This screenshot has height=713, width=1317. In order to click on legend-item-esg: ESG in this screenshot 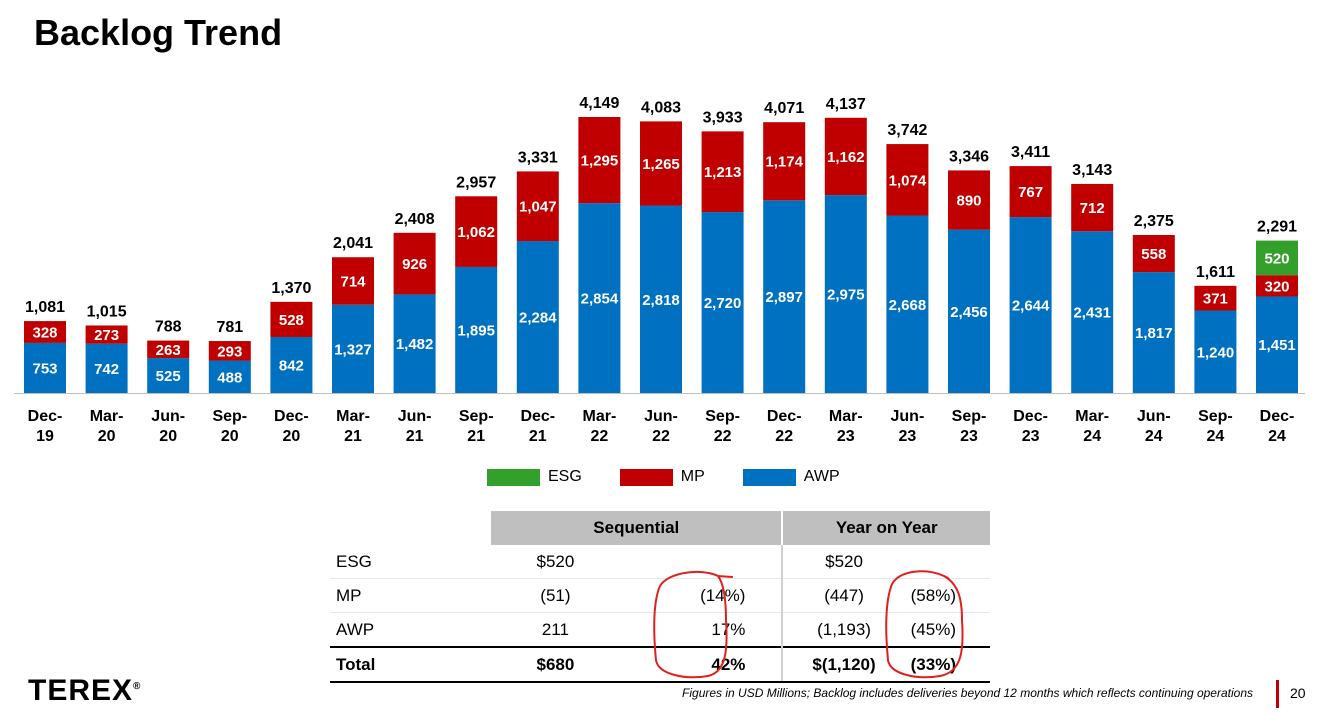, I will do `click(534, 477)`.